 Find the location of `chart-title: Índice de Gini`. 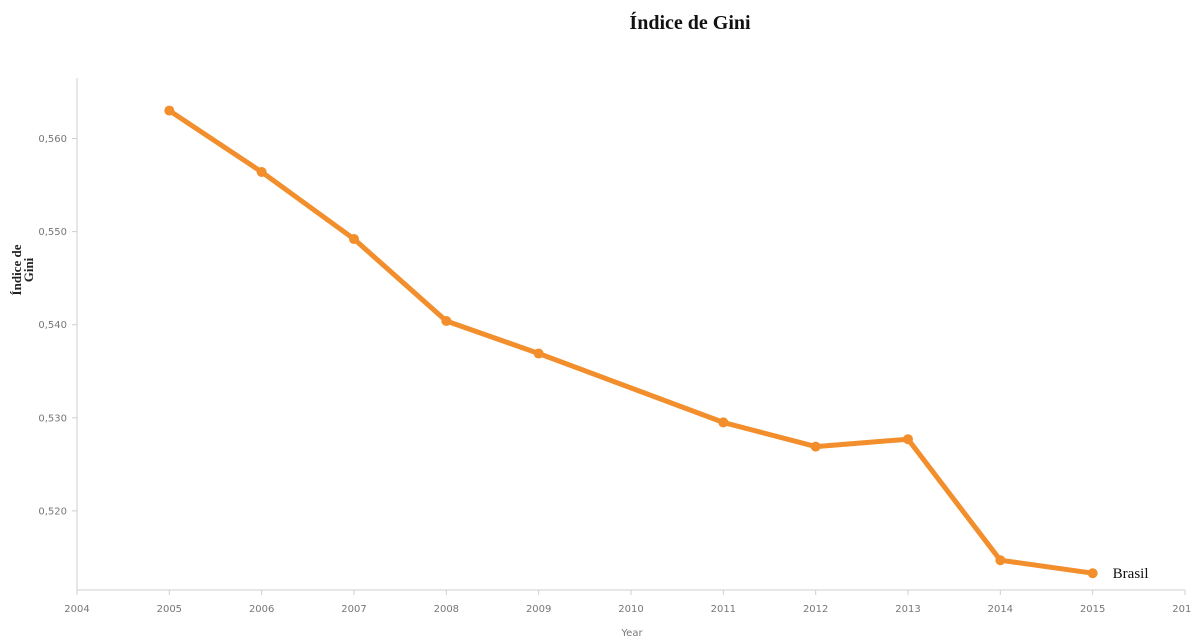

chart-title: Índice de Gini is located at coordinates (690, 22).